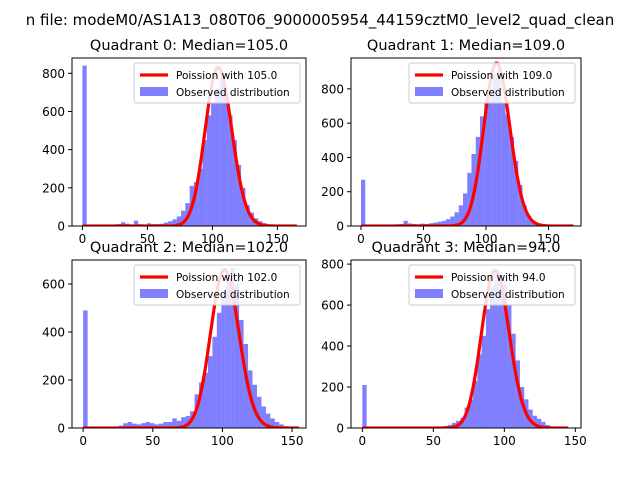 The height and width of the screenshot is (480, 640). Describe the element at coordinates (226, 278) in the screenshot. I see `legend-label-poisson: Poission with 102.0` at that location.